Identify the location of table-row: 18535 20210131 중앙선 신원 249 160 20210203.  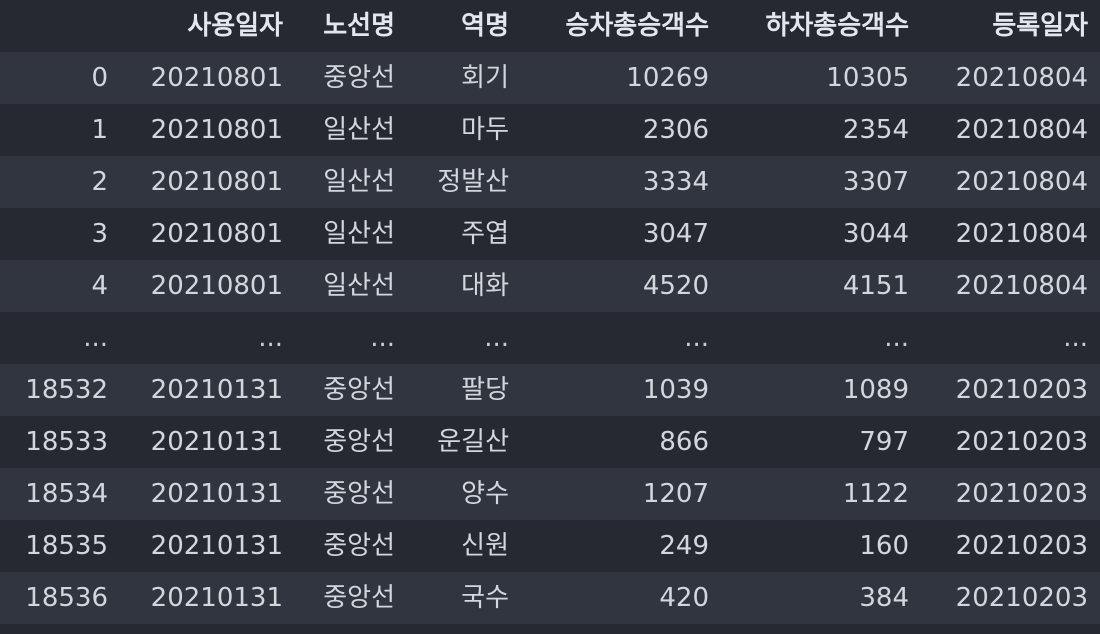
(550, 546).